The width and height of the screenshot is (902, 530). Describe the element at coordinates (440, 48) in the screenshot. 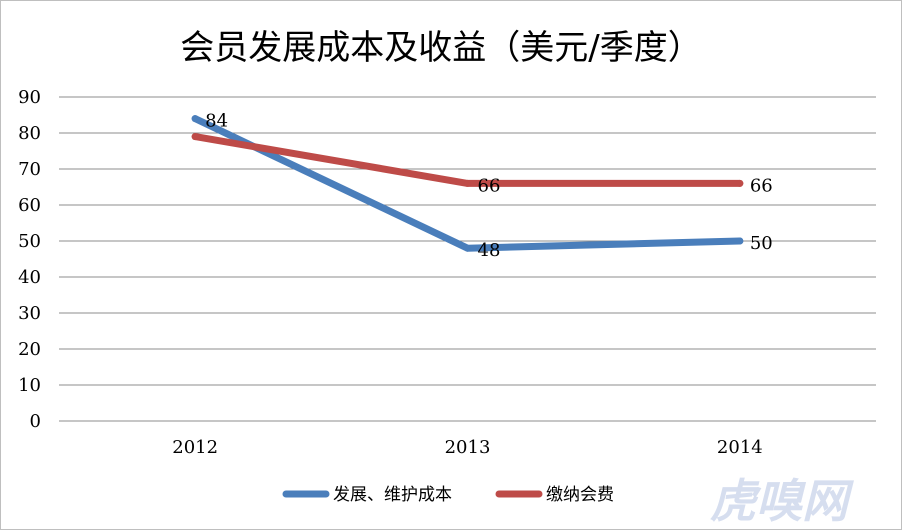

I see `chart-title: 会员发展成本及收益（美元/季度）` at that location.